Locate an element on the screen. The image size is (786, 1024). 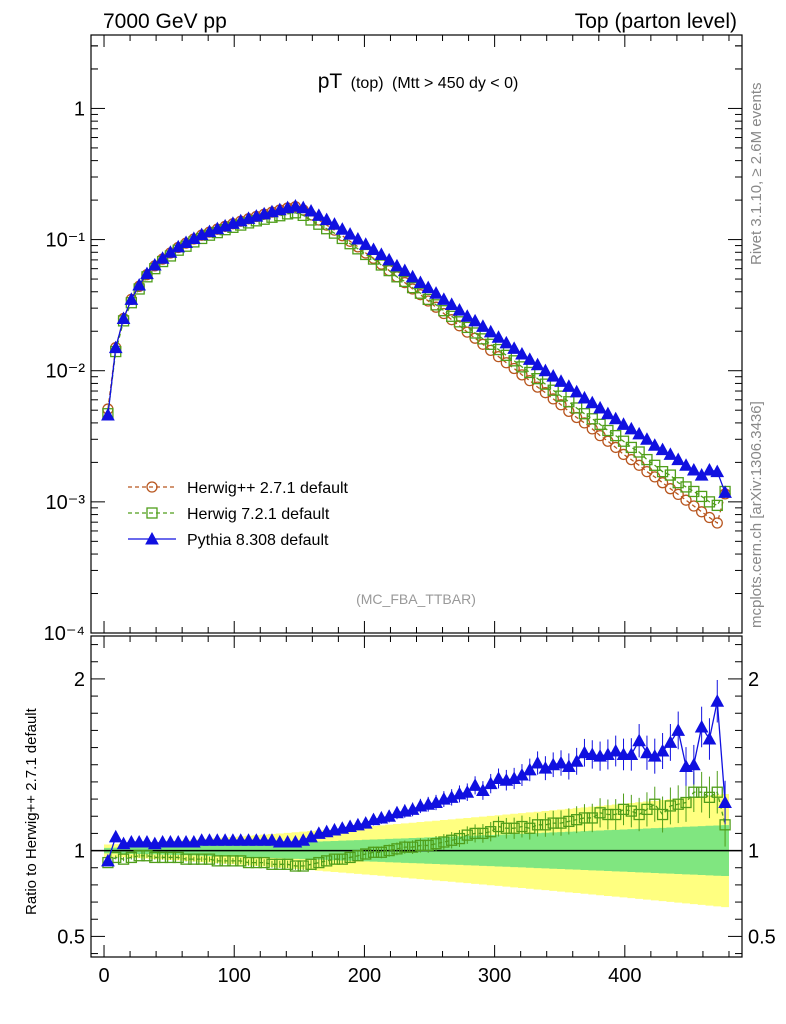
legend-label: Herwig 7.2.1 default is located at coordinates (258, 514).